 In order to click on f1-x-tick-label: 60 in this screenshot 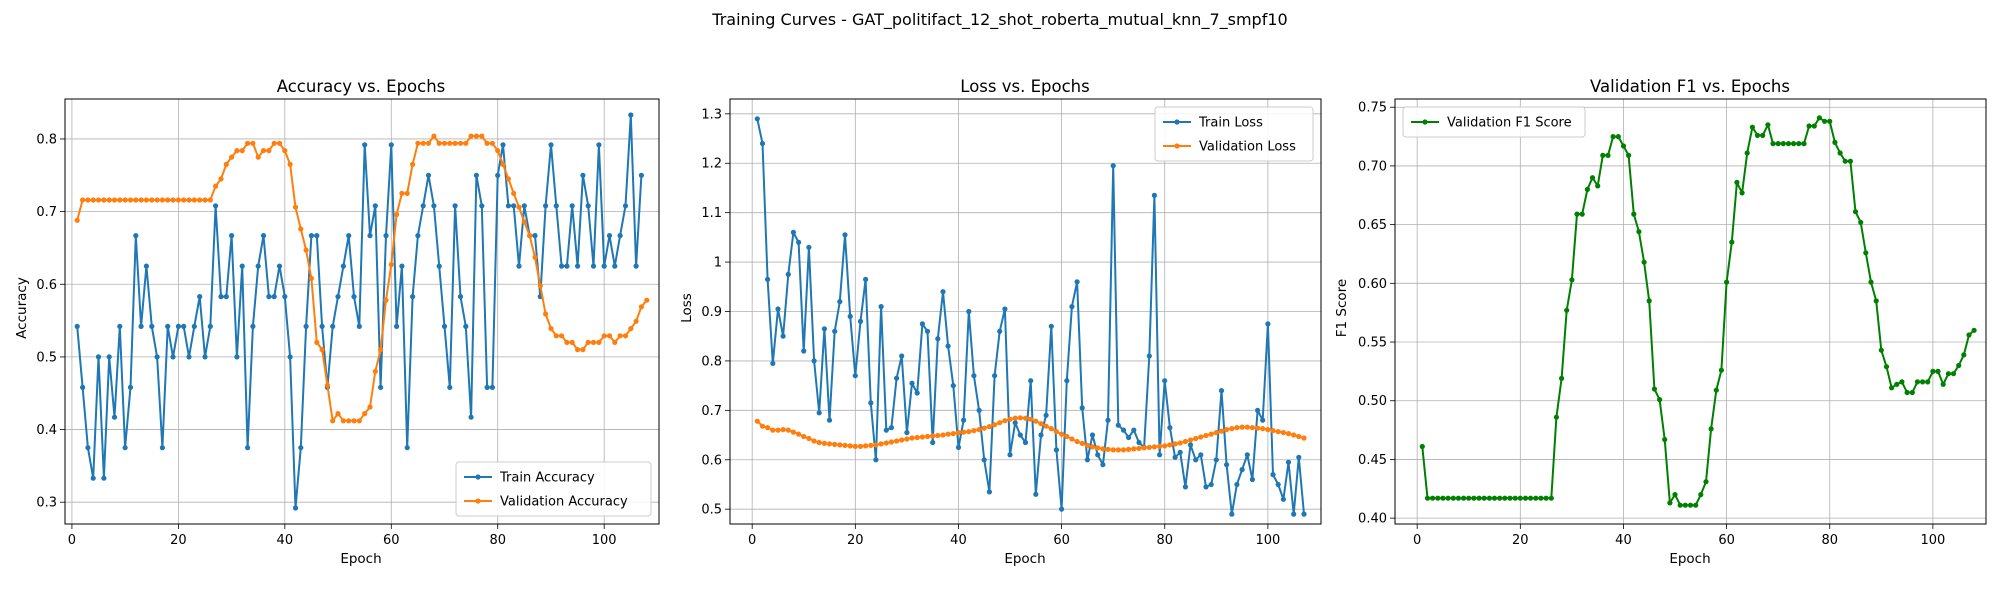, I will do `click(1726, 540)`.